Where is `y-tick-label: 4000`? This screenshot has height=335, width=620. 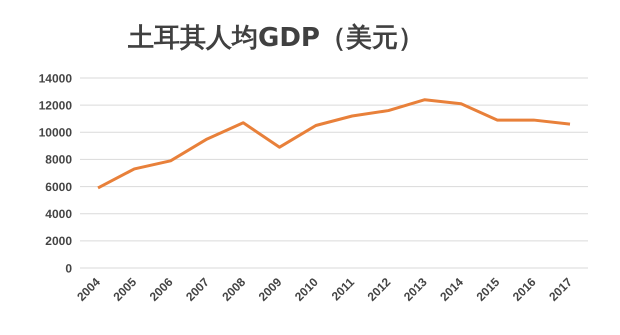
y-tick-label: 4000 is located at coordinates (58, 213).